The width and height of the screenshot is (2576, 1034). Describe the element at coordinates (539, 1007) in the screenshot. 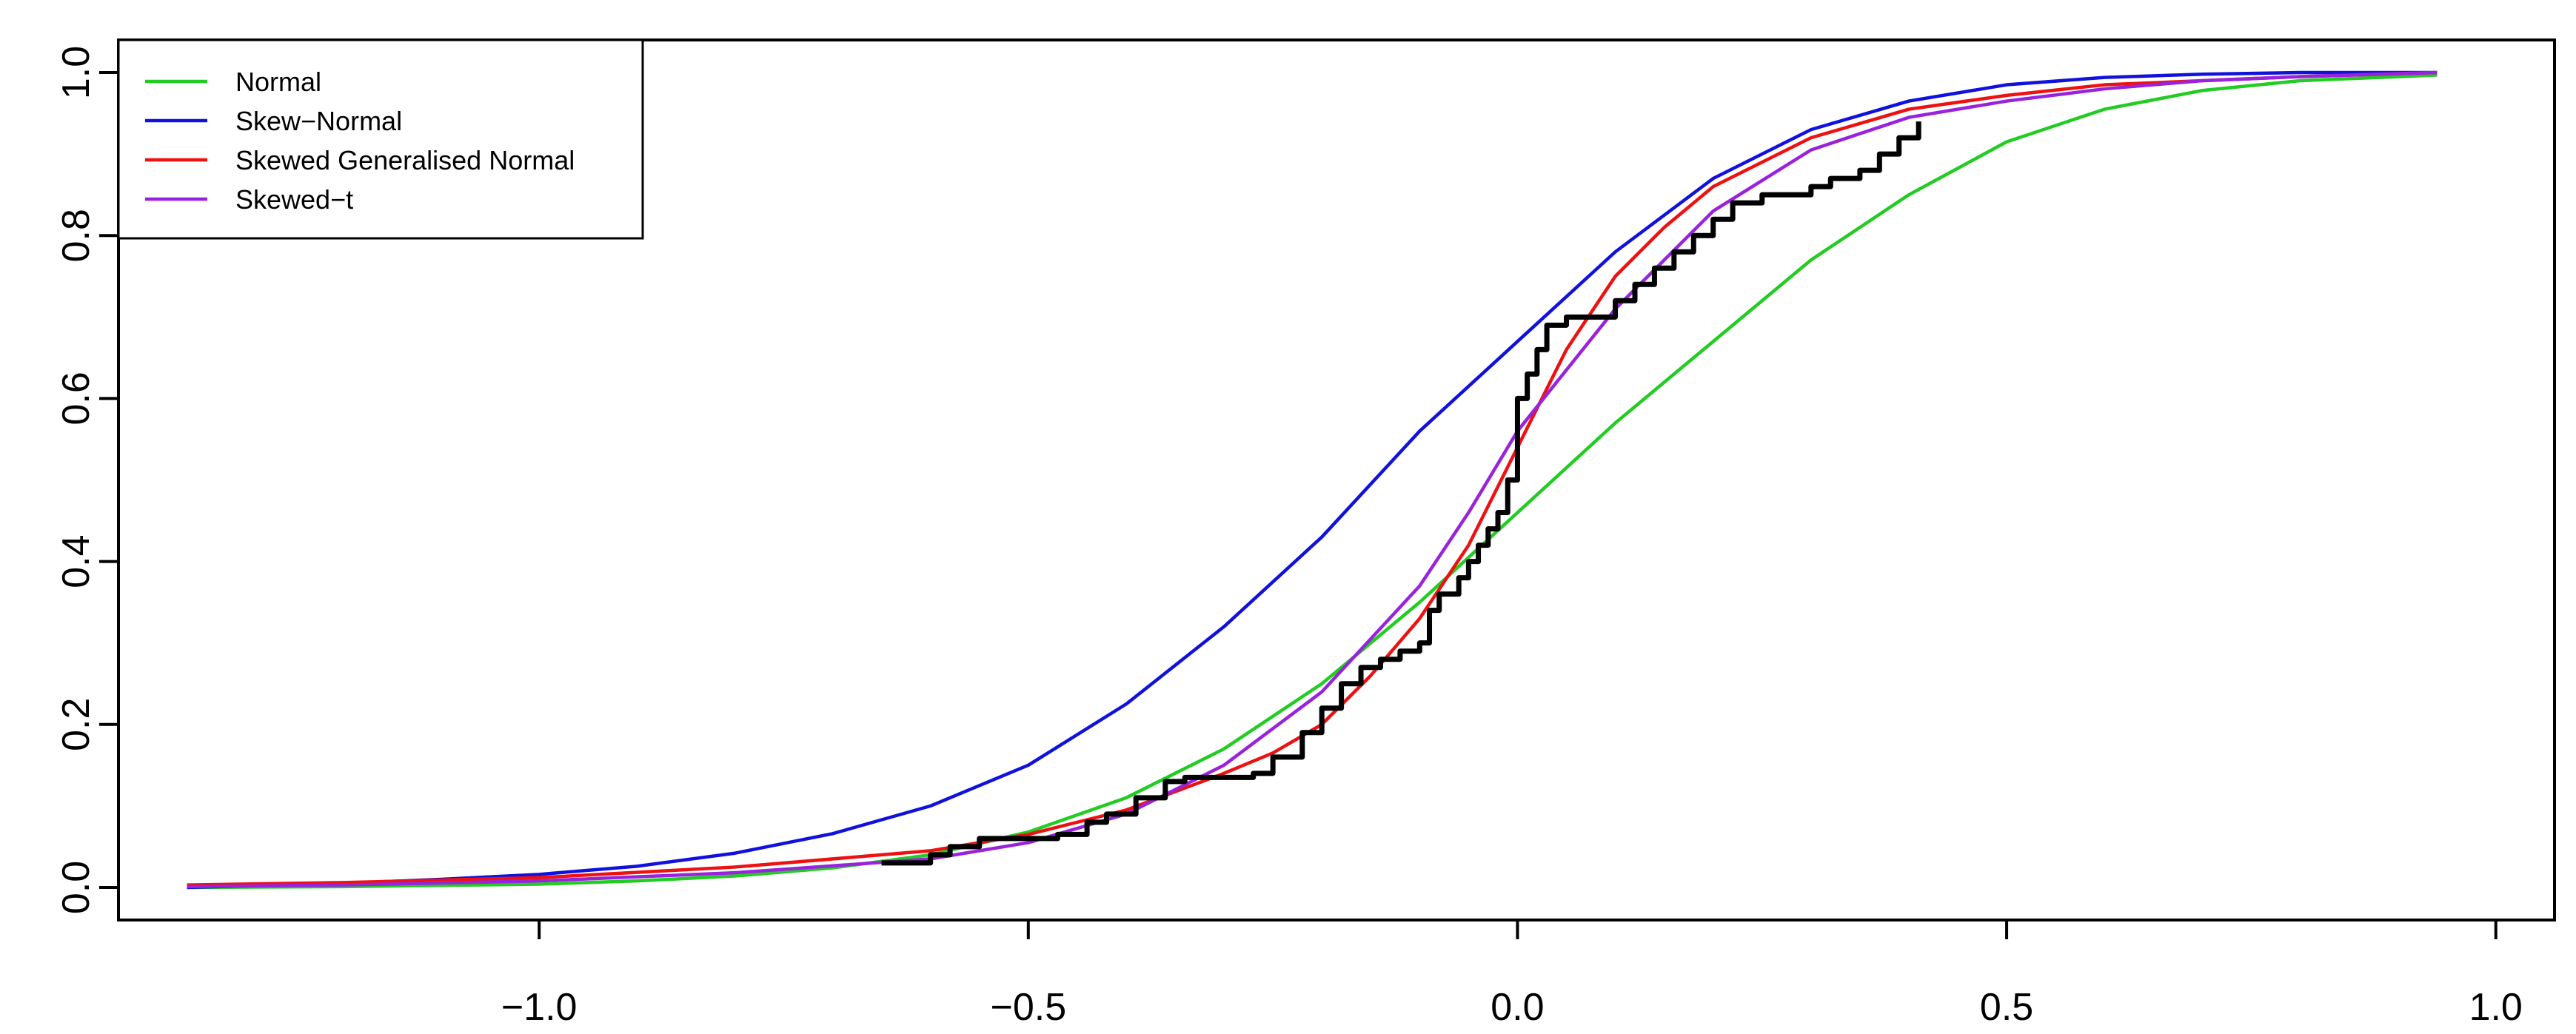

I see `x-tick-label: −1.0` at that location.